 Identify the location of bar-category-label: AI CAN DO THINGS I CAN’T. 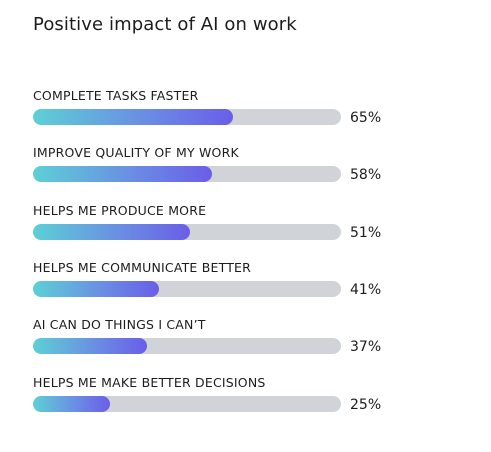
(119, 324).